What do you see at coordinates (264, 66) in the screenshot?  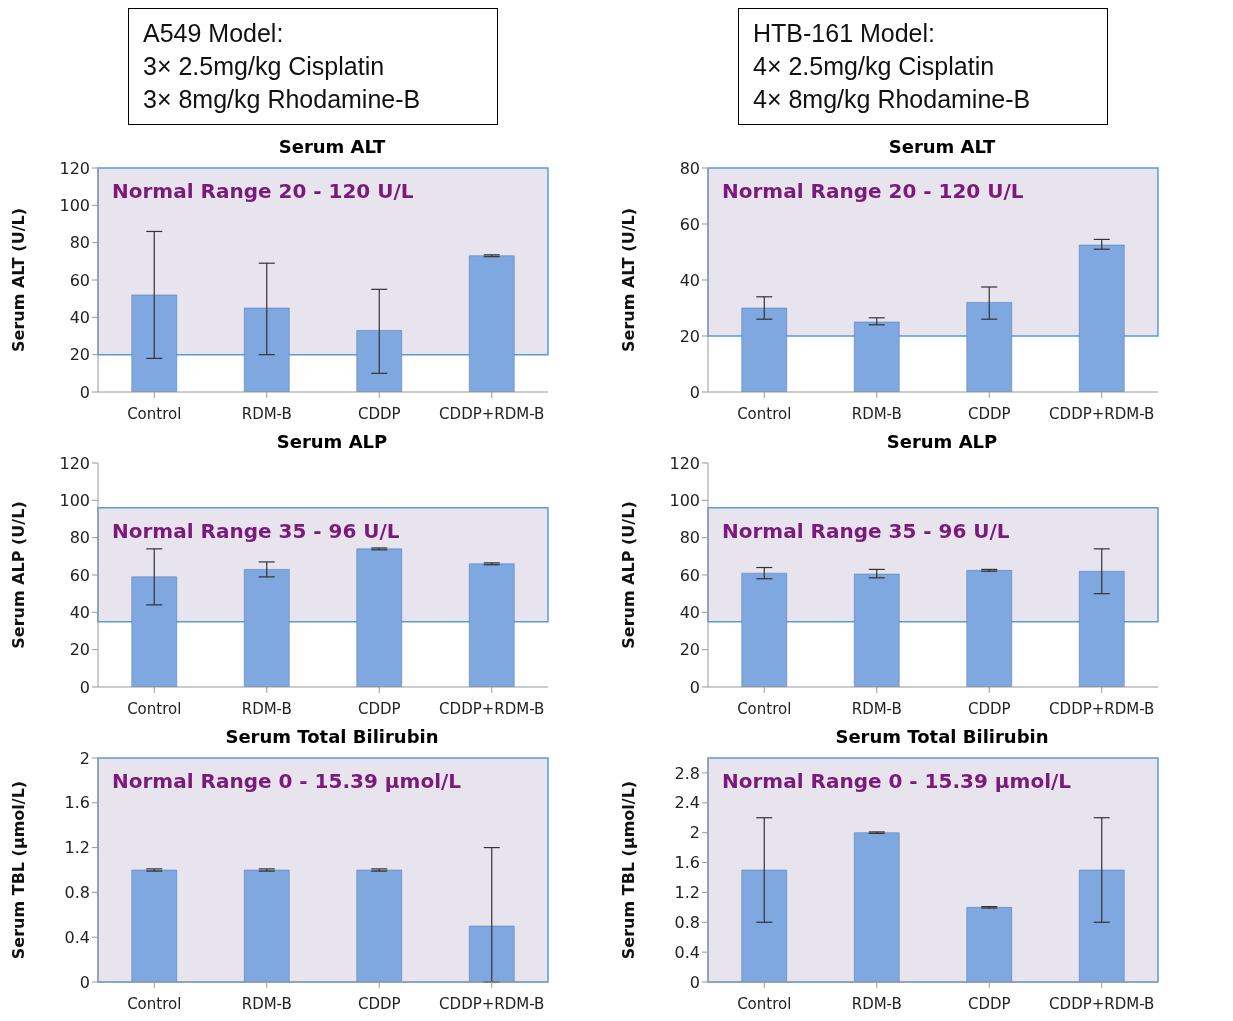 I see `text: 3× 2.5mg/kg Cisplatin` at bounding box center [264, 66].